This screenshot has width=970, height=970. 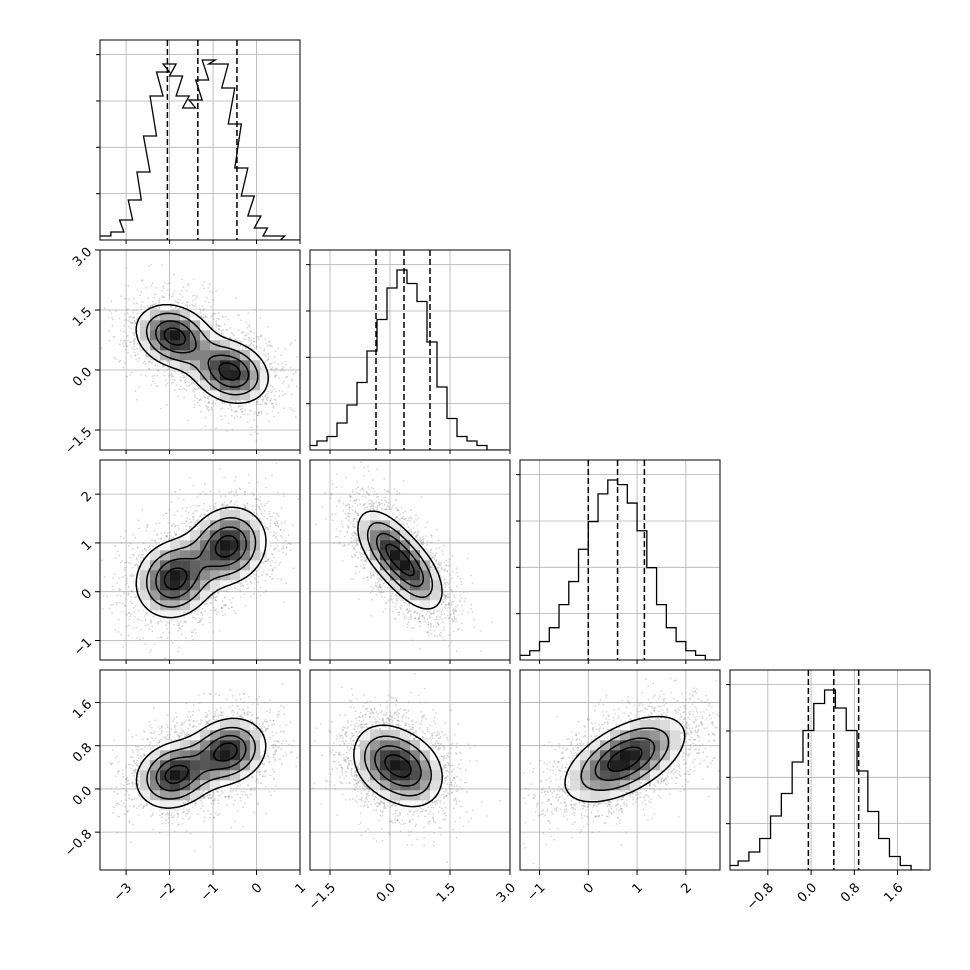 What do you see at coordinates (87, 594) in the screenshot?
I see `y-tick-label: 0` at bounding box center [87, 594].